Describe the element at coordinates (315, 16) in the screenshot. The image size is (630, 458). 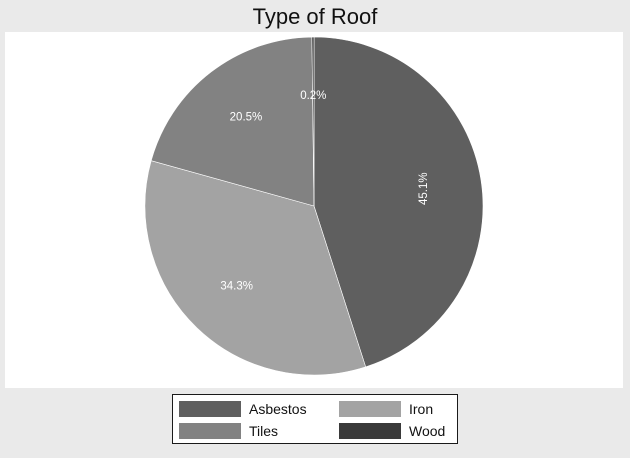
I see `chart-title: Type of Roof` at that location.